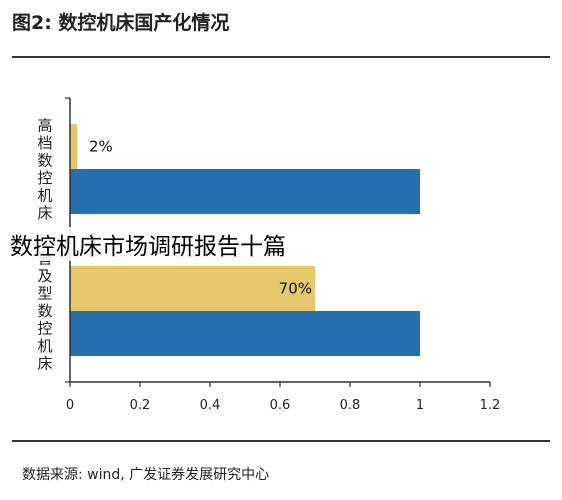 This screenshot has width=562, height=500. I want to click on figure-title: 图2: 数控机床国产化情况, so click(121, 23).